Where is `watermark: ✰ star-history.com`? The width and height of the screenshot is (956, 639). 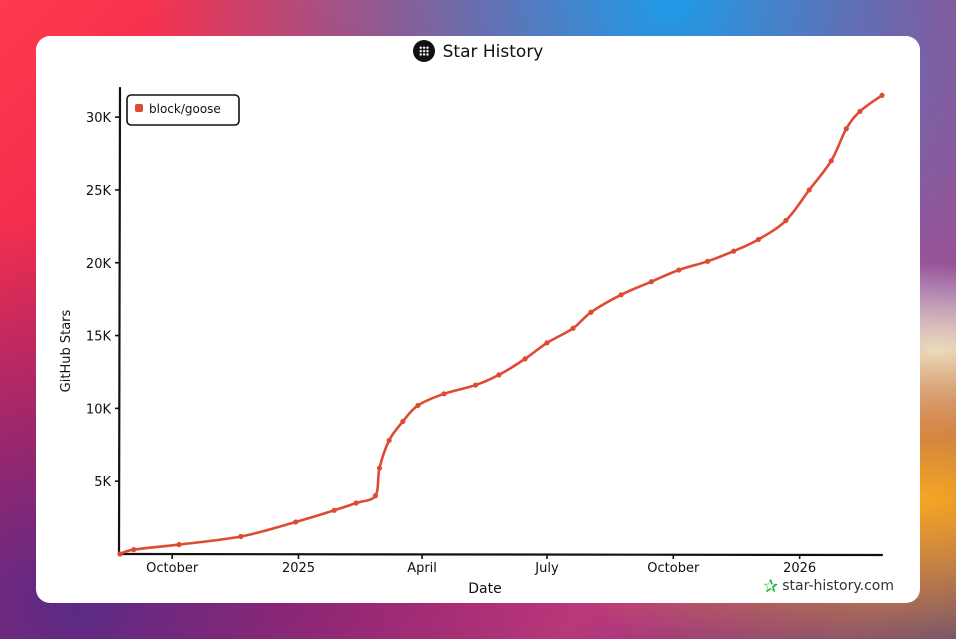 watermark: ✰ star-history.com is located at coordinates (828, 586).